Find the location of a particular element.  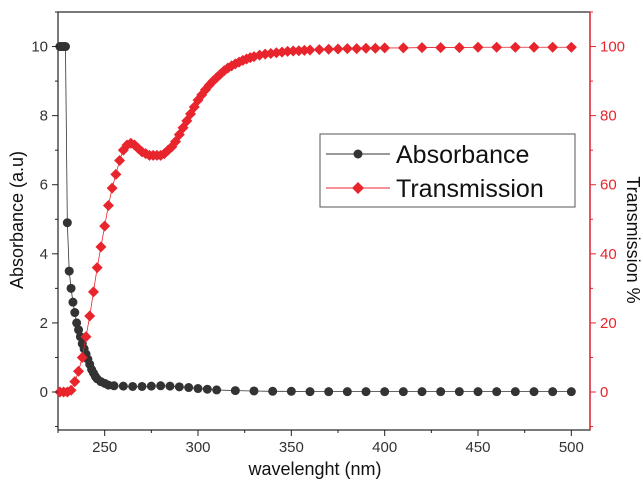

y2-tick-label: 20 is located at coordinates (608, 323).